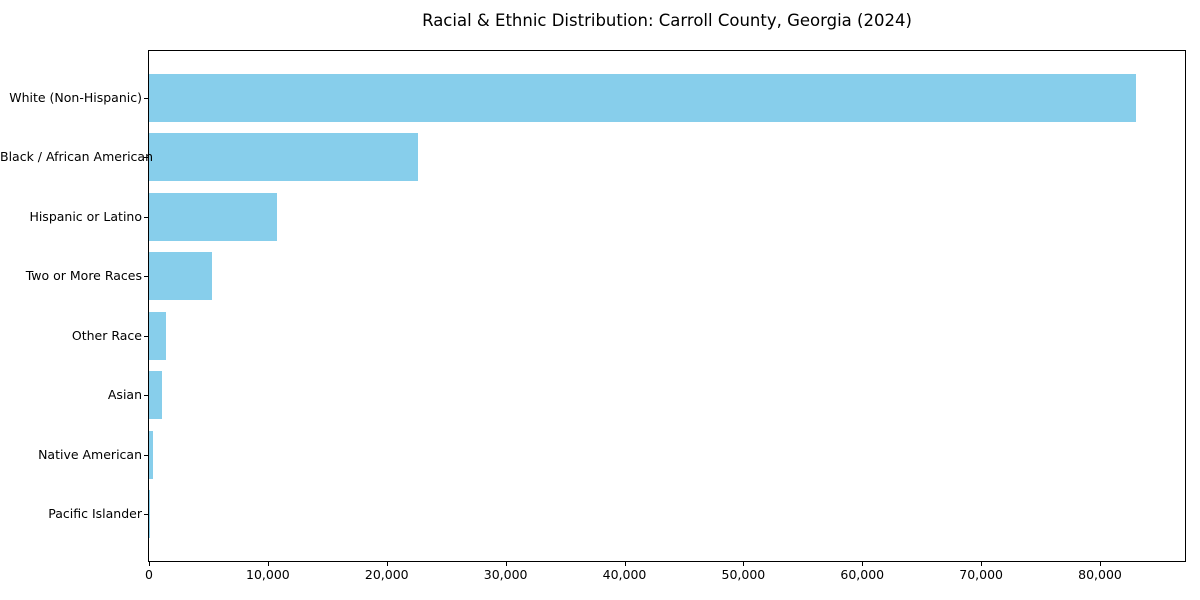 Image resolution: width=1200 pixels, height=600 pixels. What do you see at coordinates (386, 574) in the screenshot?
I see `x-tick-label: 20,000` at bounding box center [386, 574].